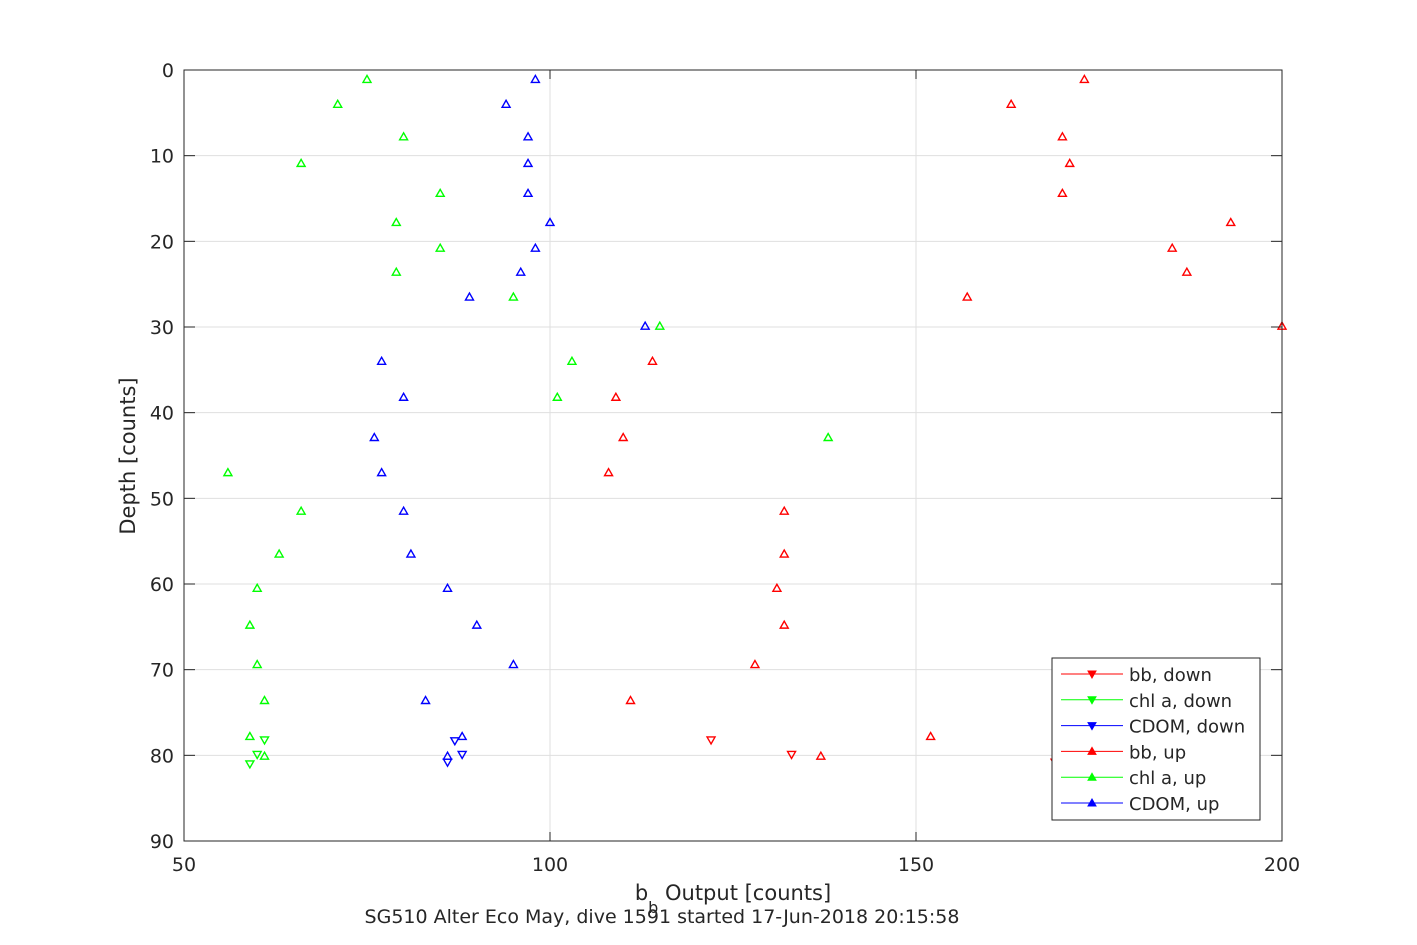 This screenshot has height=945, width=1417. I want to click on y-tick-label: 90, so click(162, 842).